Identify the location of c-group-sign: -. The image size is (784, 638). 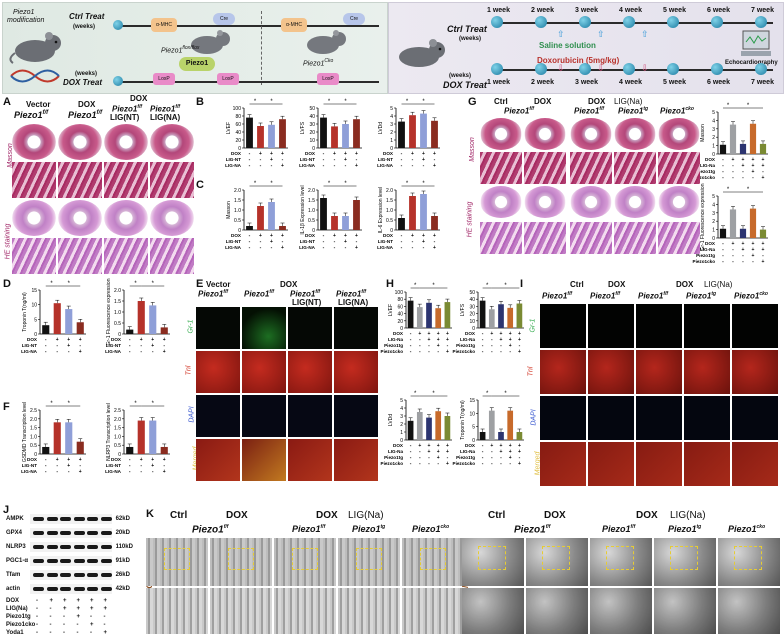
(357, 242).